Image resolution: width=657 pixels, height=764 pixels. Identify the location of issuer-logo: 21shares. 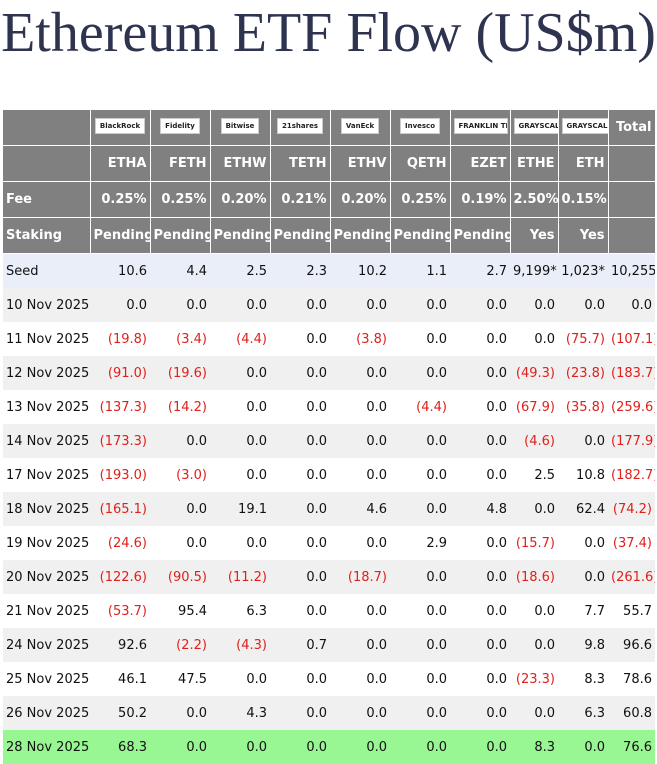
(300, 125).